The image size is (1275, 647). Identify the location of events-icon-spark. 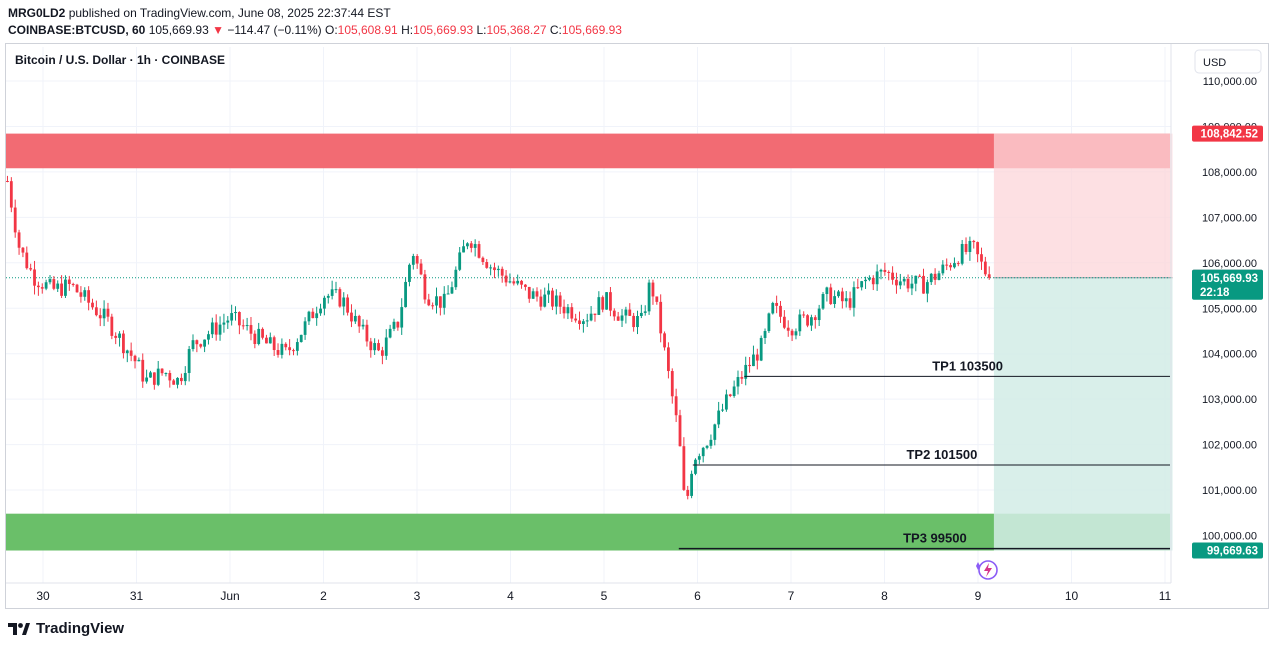
(978, 566).